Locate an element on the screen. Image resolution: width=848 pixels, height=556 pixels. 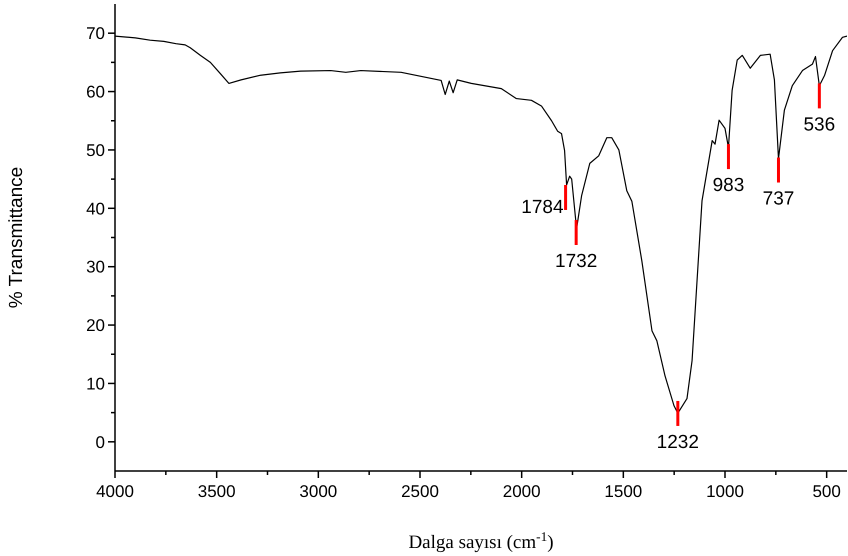
x-axis-title: Dalga sayısı (cm$^{-1}$) is located at coordinates (481, 540).